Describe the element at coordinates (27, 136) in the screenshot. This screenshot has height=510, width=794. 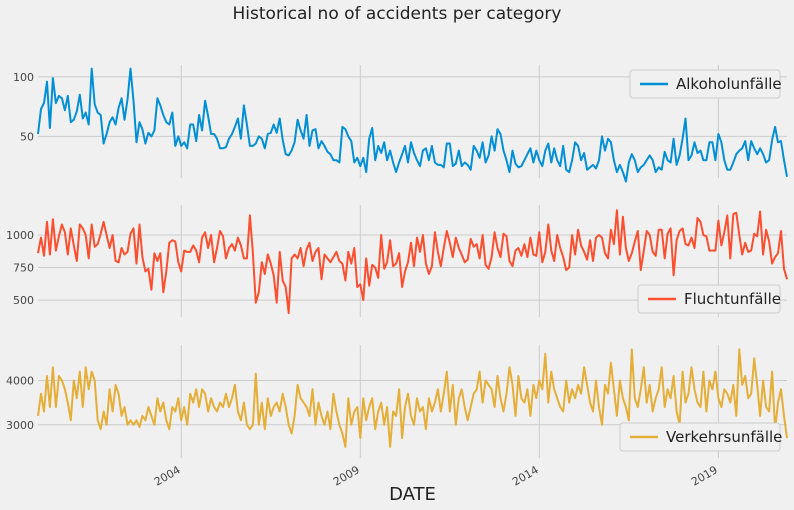
I see `y-tick-label: 50` at that location.